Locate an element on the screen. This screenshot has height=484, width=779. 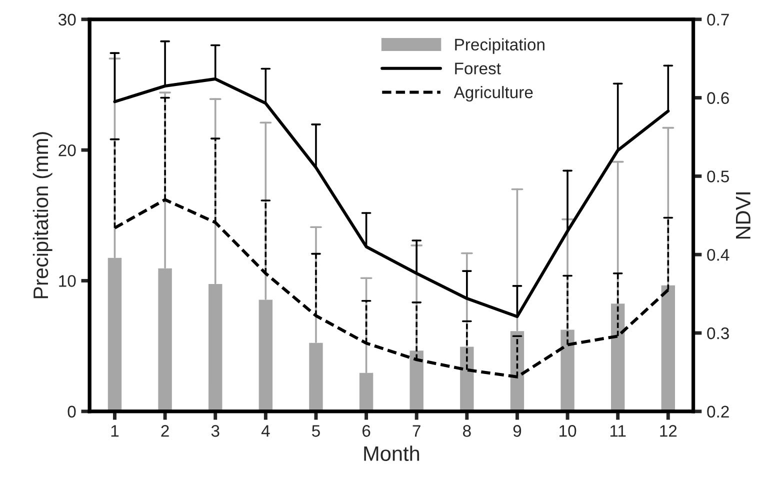
legend-label: Forest is located at coordinates (478, 68).